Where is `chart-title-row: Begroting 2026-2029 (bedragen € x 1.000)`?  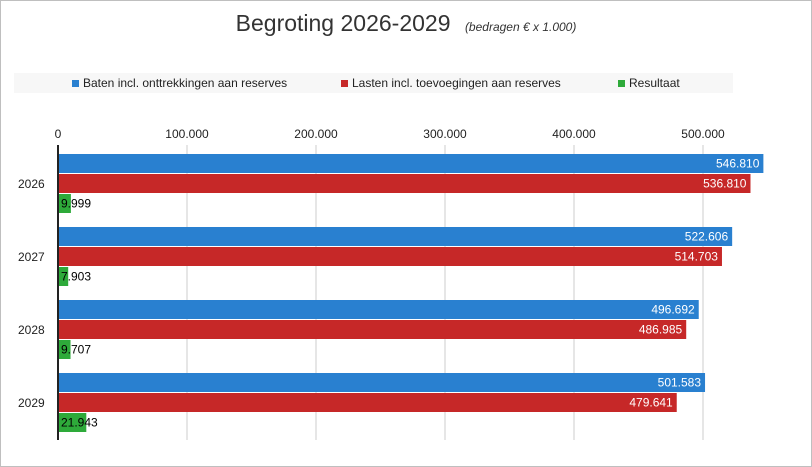
chart-title-row: Begroting 2026-2029 (bedragen € x 1.000) is located at coordinates (406, 23).